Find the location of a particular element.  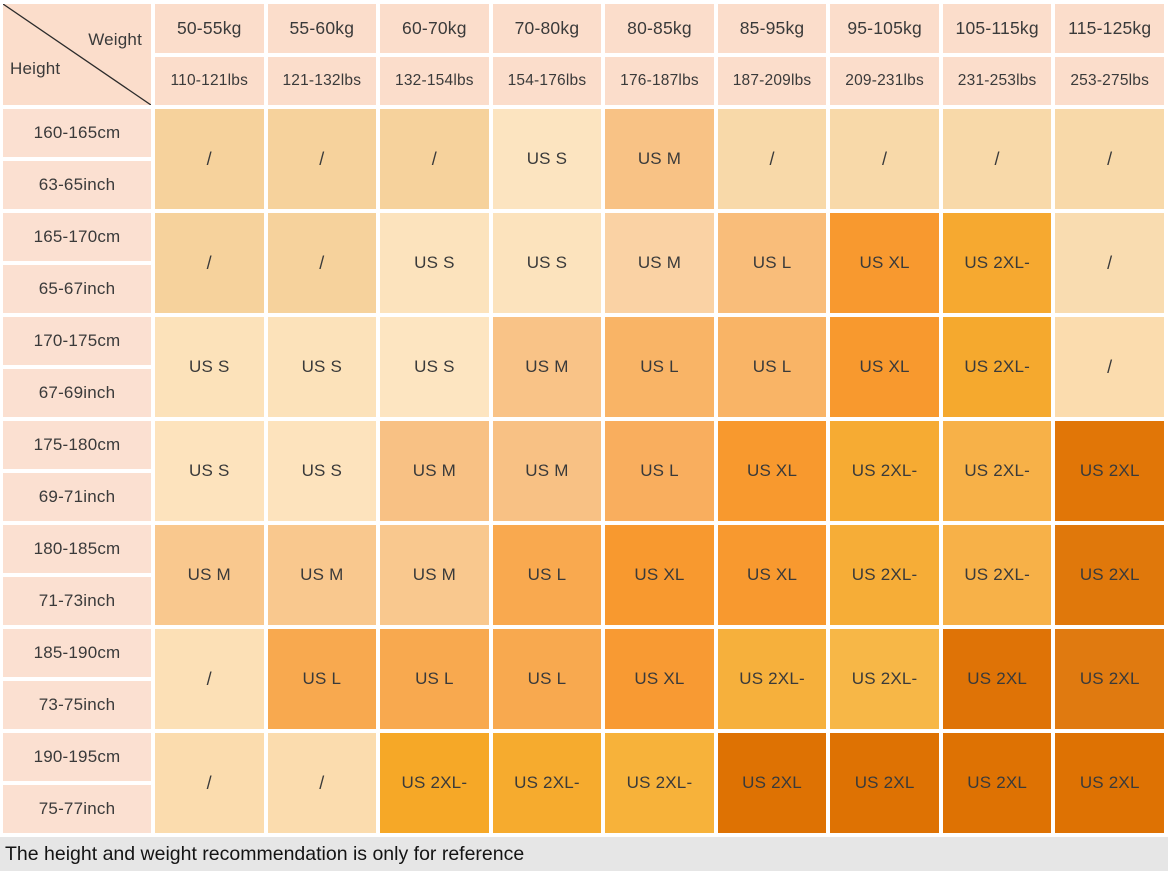

diagonal-divider-line is located at coordinates (77, 54).